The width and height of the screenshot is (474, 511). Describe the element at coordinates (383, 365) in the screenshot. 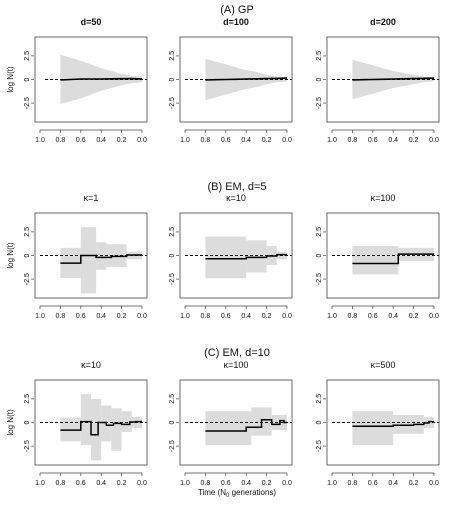

I see `panel-title: κ=500` at that location.